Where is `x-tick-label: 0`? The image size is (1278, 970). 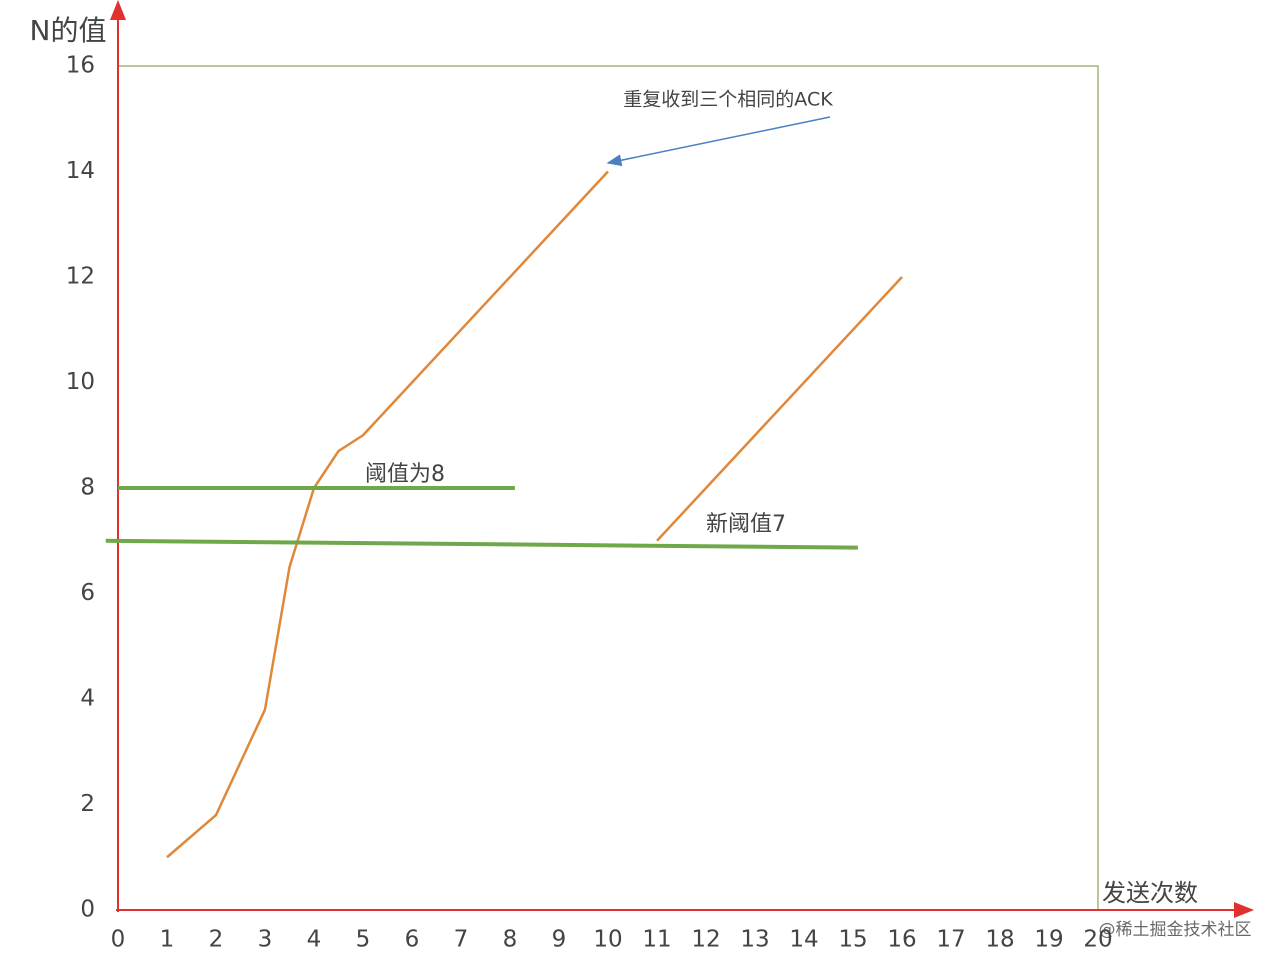
x-tick-label: 0 is located at coordinates (118, 940).